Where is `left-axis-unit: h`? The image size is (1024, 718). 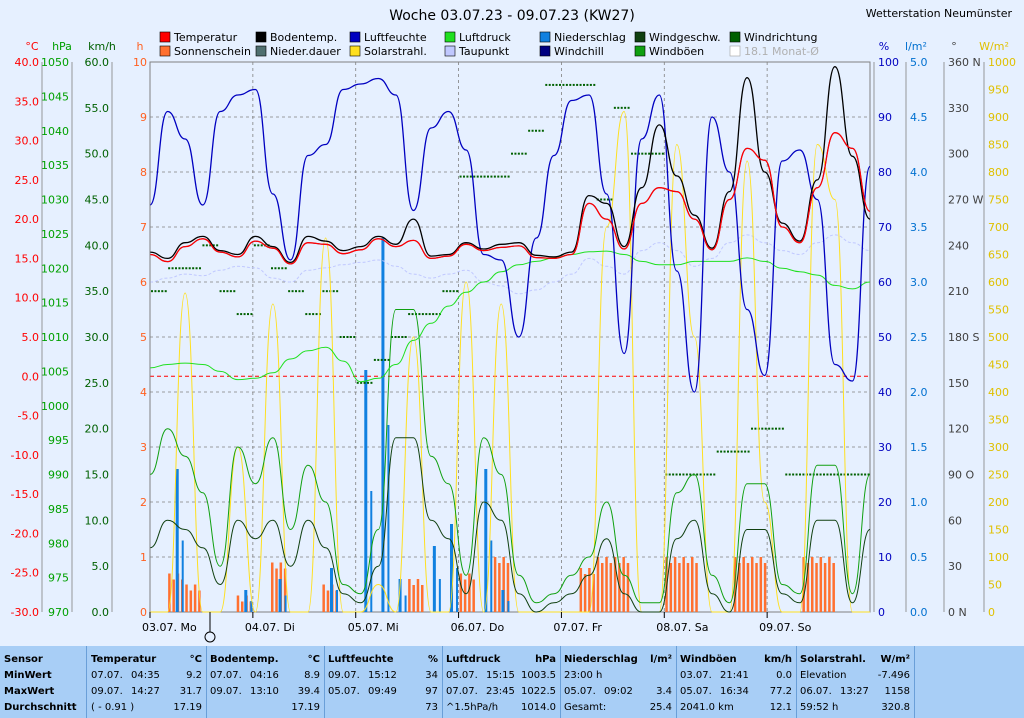
left-axis-unit: h is located at coordinates (140, 46).